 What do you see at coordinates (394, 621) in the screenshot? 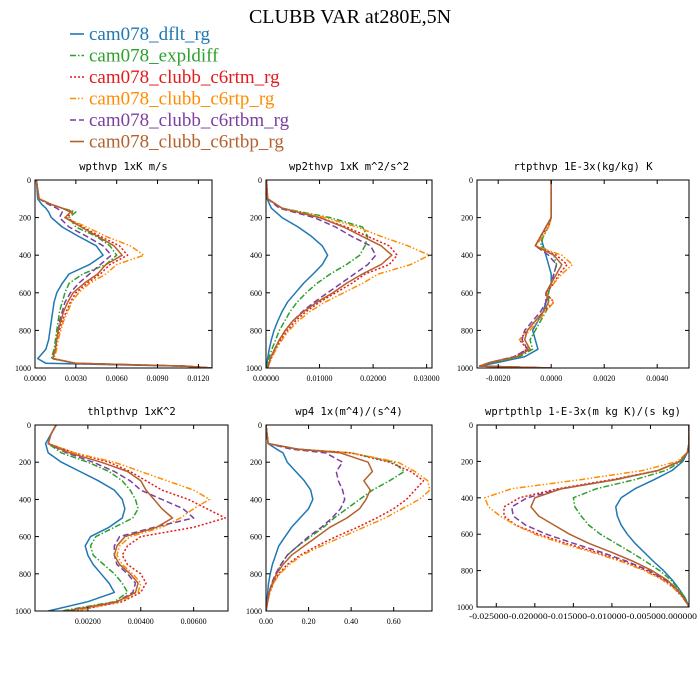
I see `x-tick-label: 0.60` at bounding box center [394, 621].